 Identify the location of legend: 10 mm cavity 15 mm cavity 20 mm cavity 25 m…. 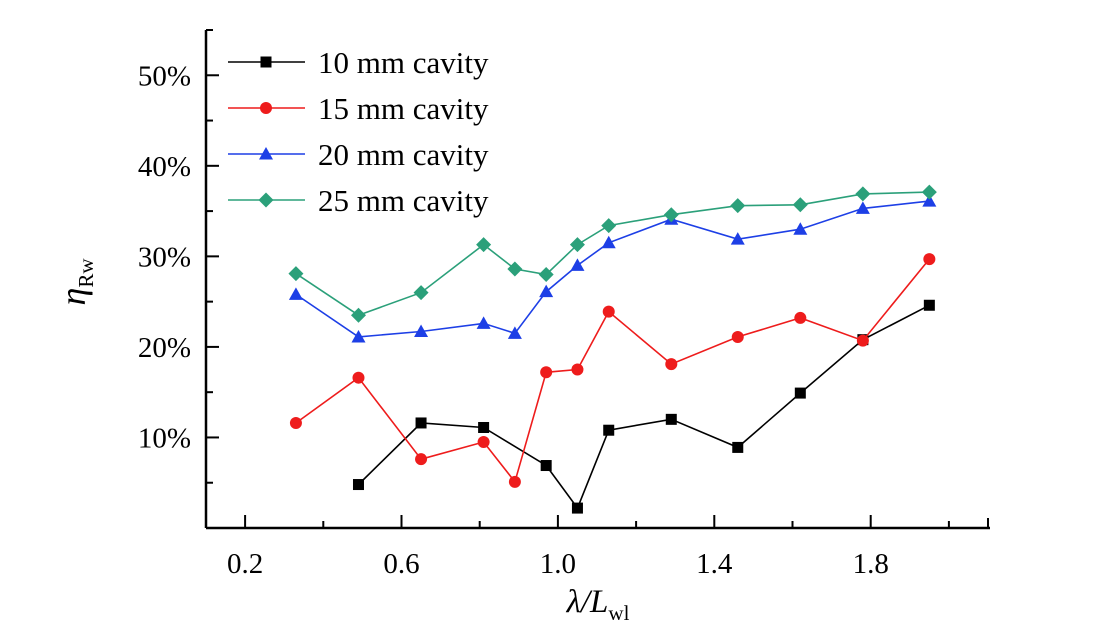
(358, 131).